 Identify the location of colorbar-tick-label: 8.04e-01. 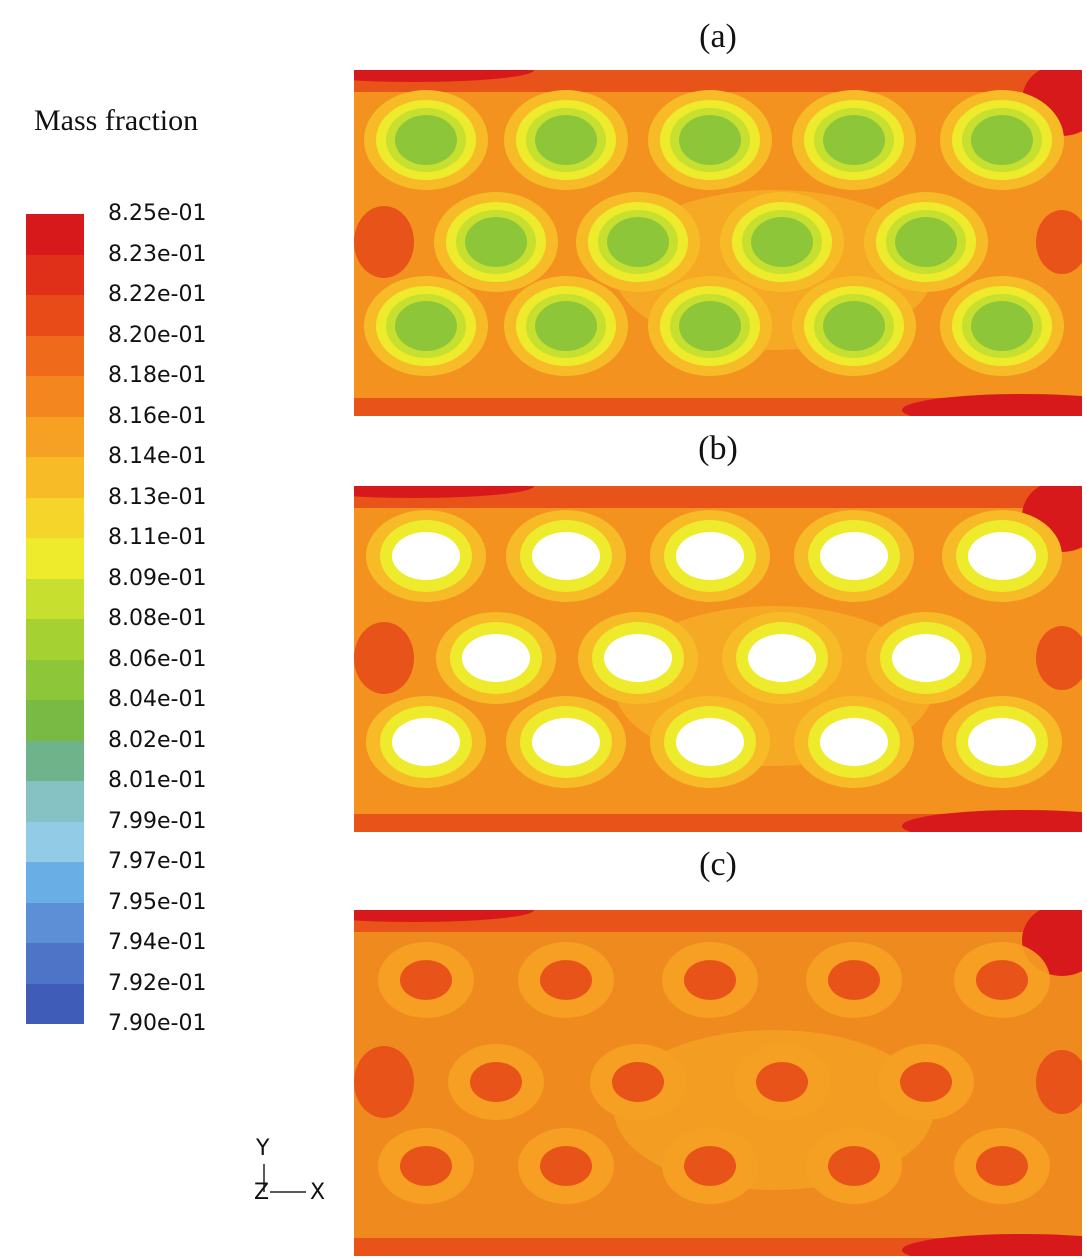
(157, 699).